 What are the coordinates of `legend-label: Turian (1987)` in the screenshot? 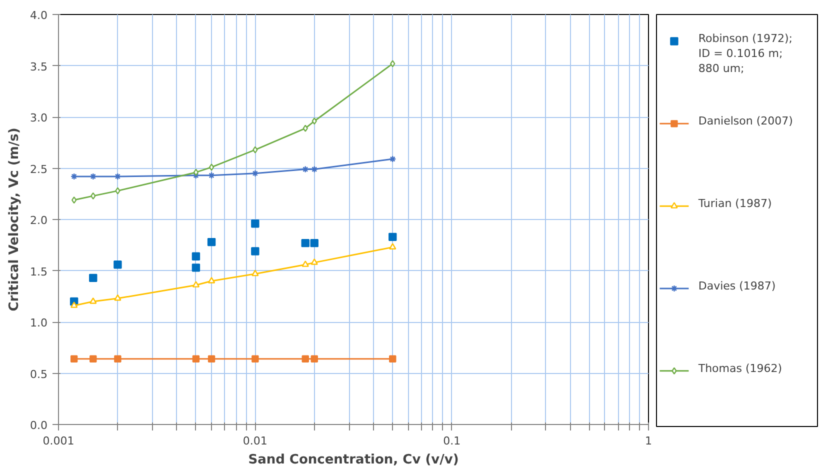 It's located at (734, 203).